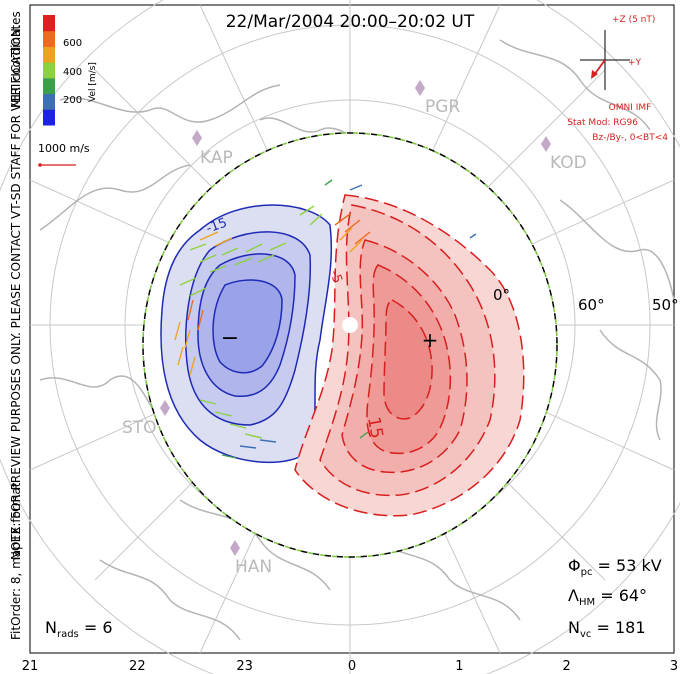  Describe the element at coordinates (93, 82) in the screenshot. I see `colorbar-label: Vel [m/s]` at that location.